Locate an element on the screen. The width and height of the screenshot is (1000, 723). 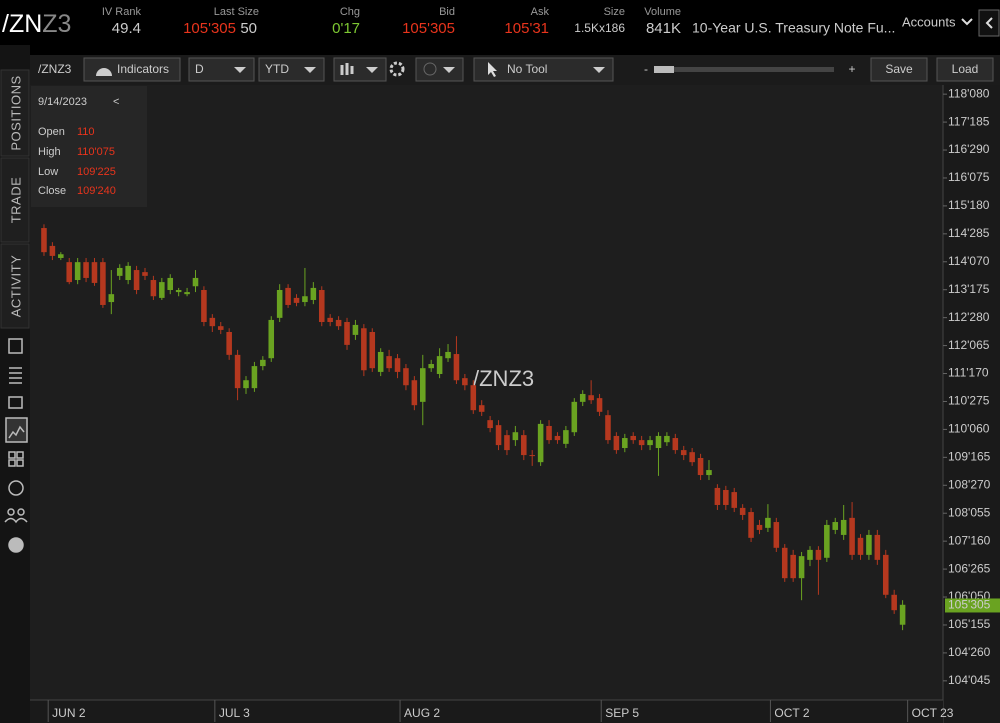
x-tick-label: SEP 5 is located at coordinates (622, 713).